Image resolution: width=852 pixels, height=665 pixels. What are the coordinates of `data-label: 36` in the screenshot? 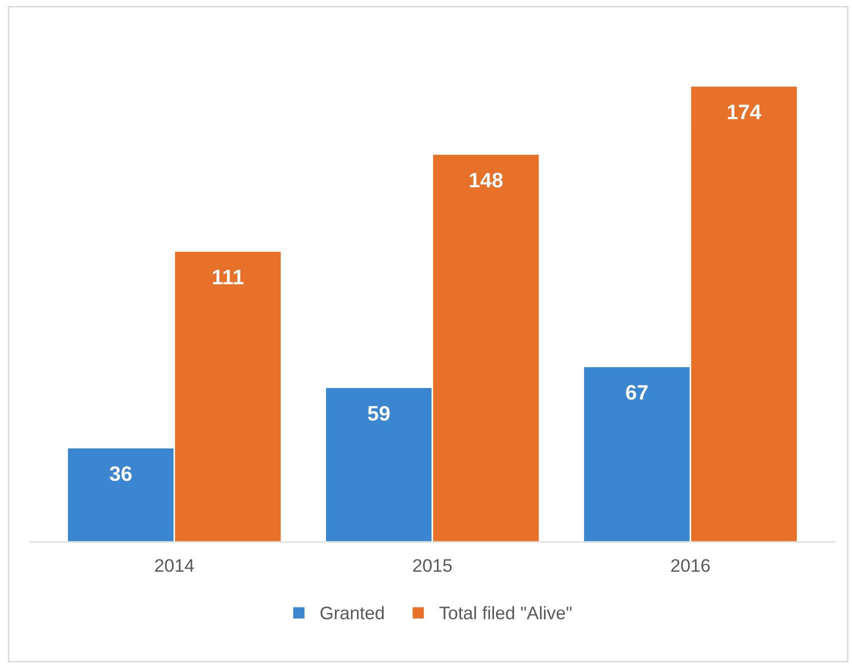 It's located at (121, 474).